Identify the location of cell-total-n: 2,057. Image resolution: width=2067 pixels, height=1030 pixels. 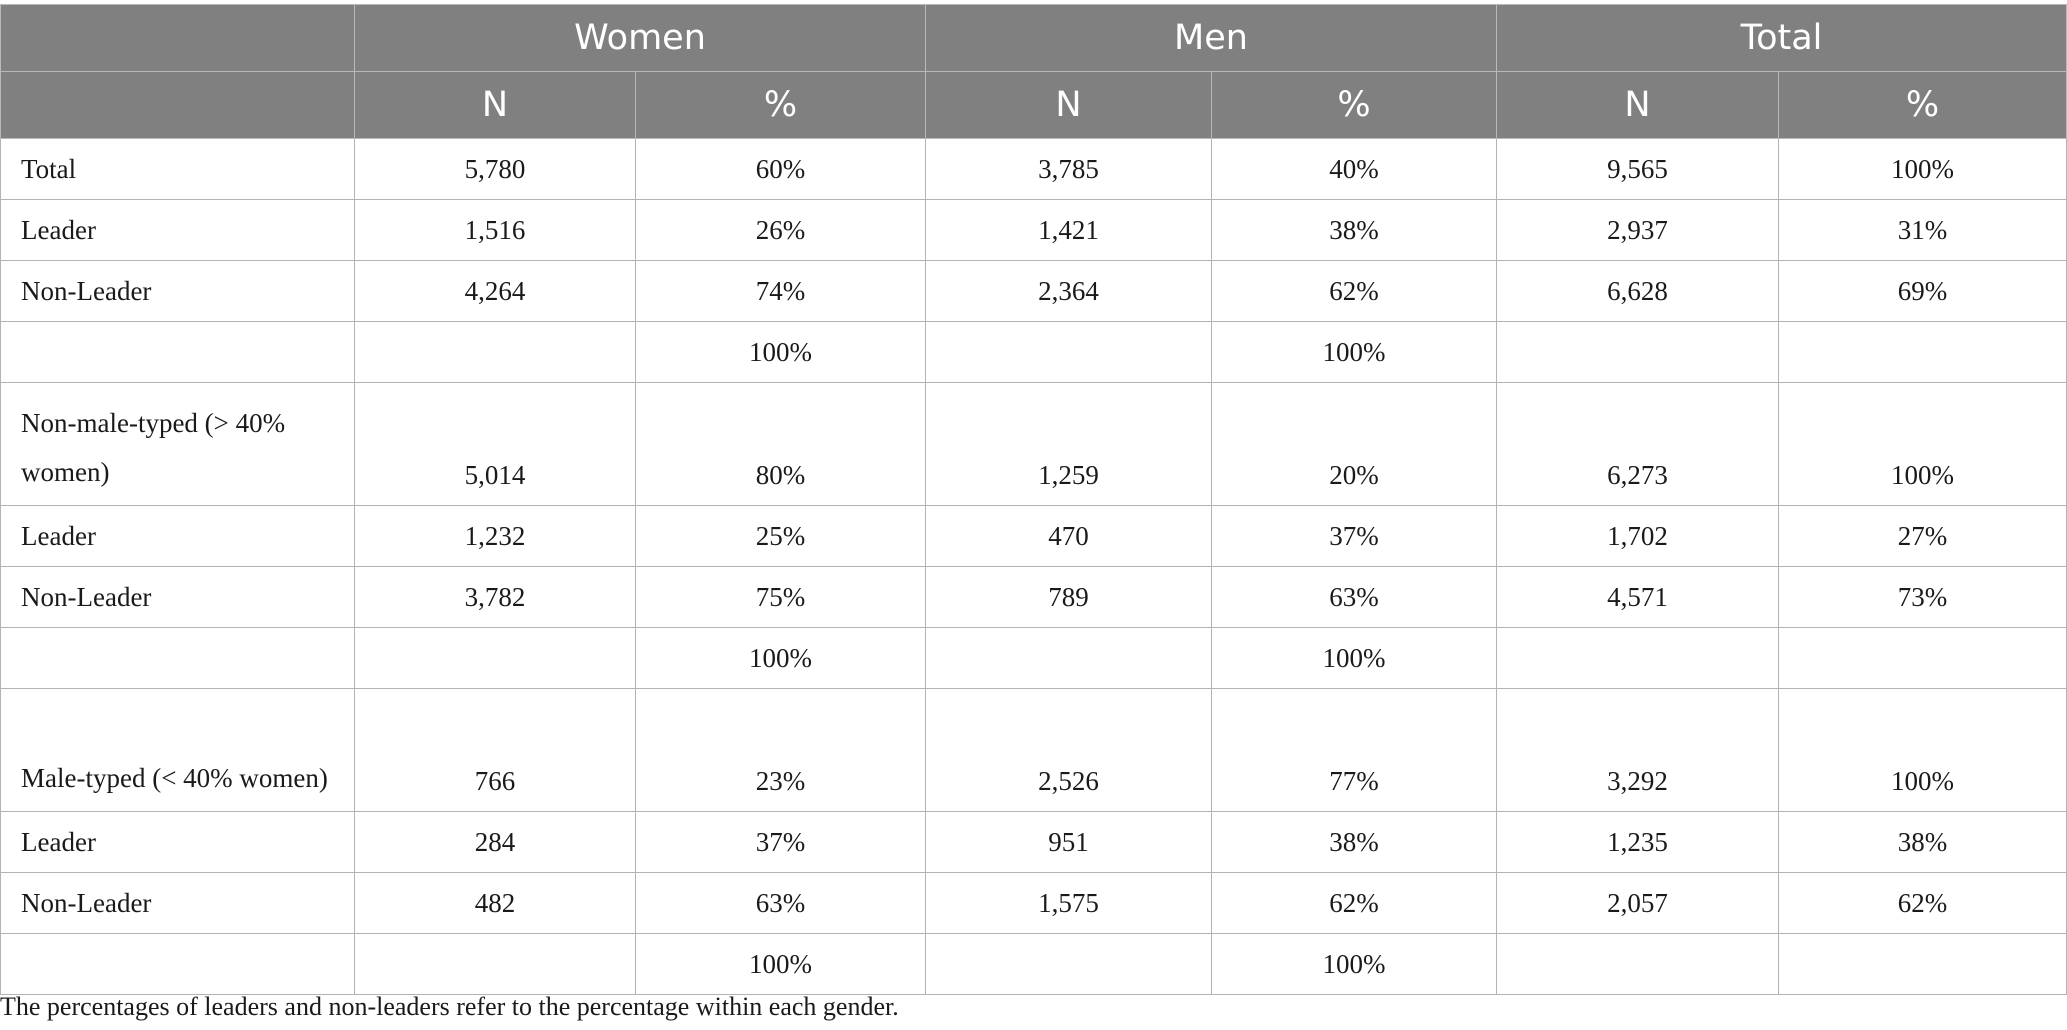
(1638, 903).